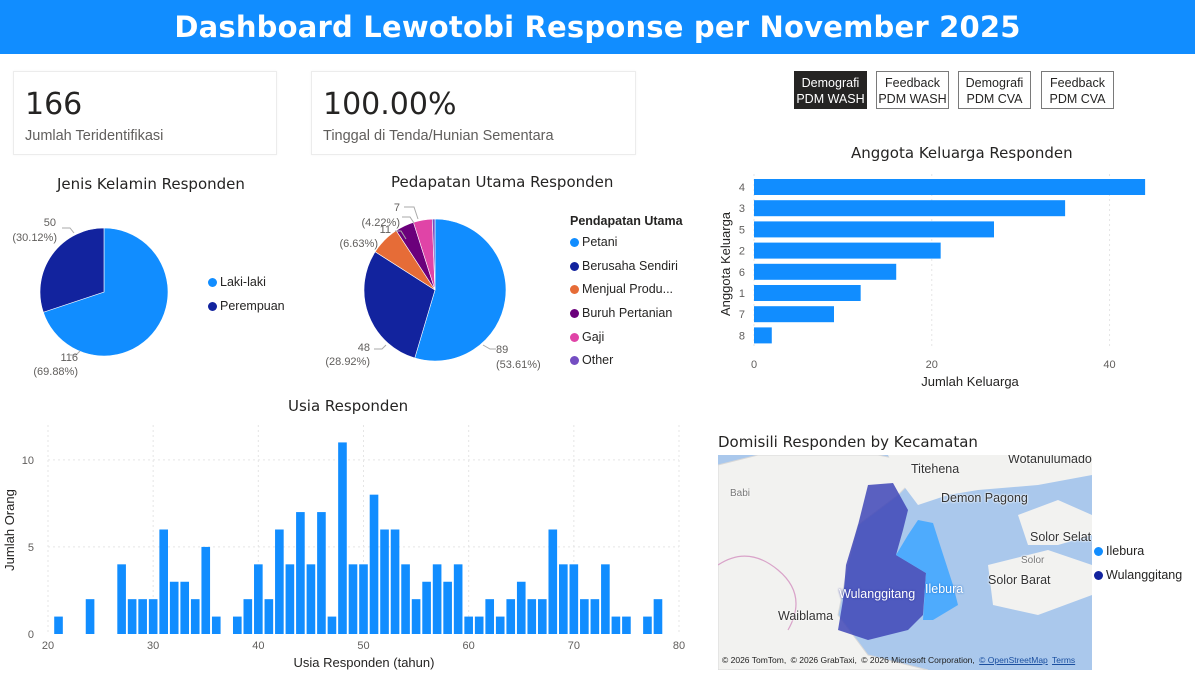 The width and height of the screenshot is (1195, 673). I want to click on legend-item-buruh-pertanian: Buruh Pertanian, so click(621, 313).